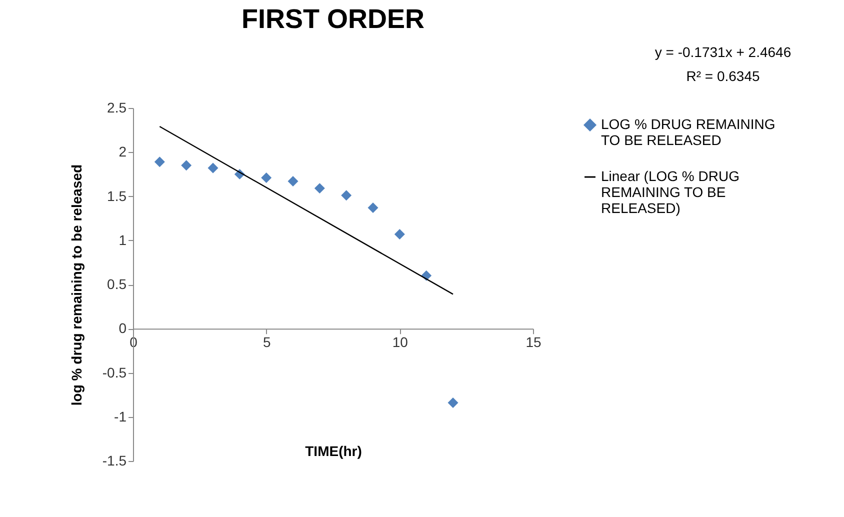  What do you see at coordinates (723, 52) in the screenshot?
I see `text: y = -0.1731x + 2.4646` at bounding box center [723, 52].